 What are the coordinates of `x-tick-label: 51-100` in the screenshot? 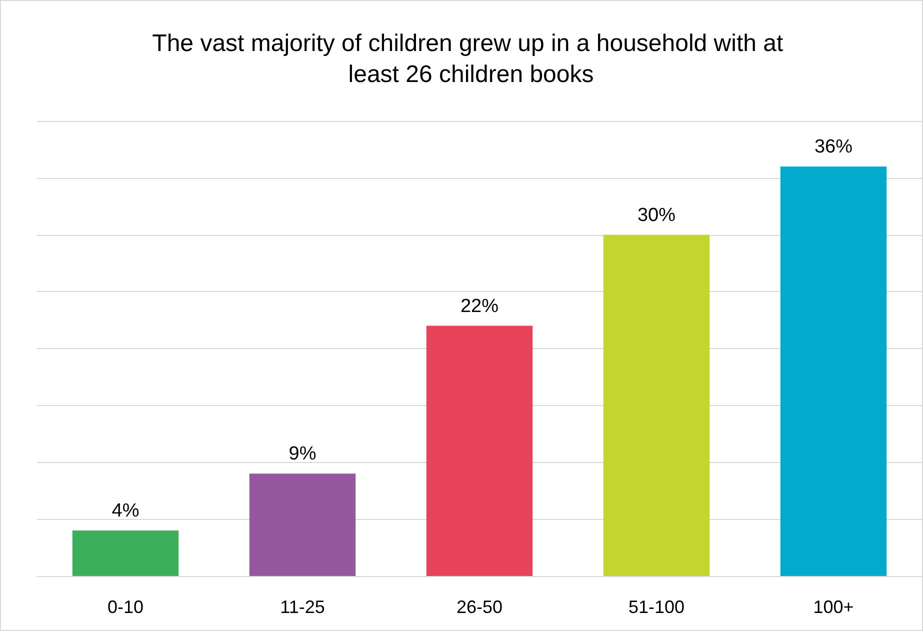 It's located at (656, 607).